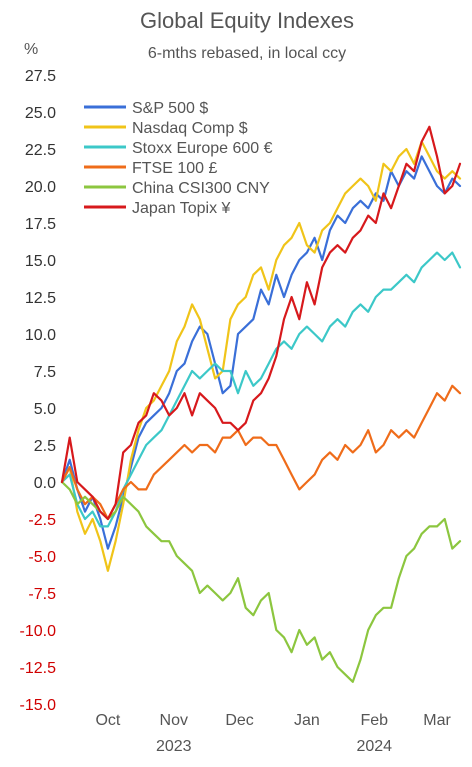 Image resolution: width=472 pixels, height=767 pixels. What do you see at coordinates (273, 733) in the screenshot?
I see `x-axis-ticks: Oct Nov Dec Jan Feb Mar 2023 2024` at bounding box center [273, 733].